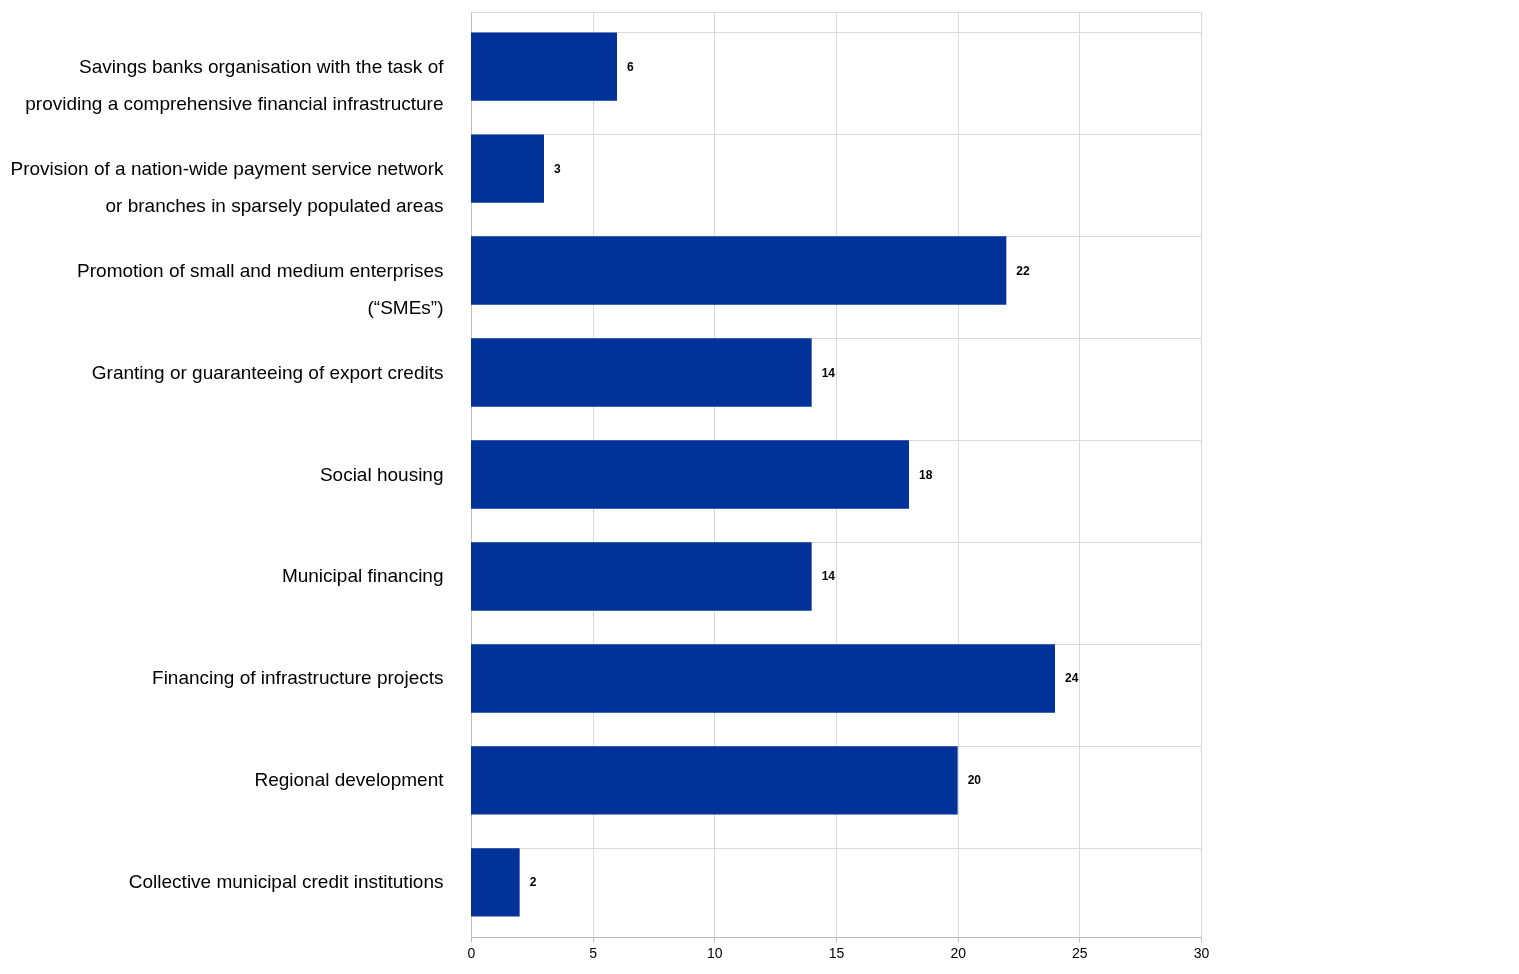 Image resolution: width=1519 pixels, height=974 pixels. I want to click on y-tick-label: Promotion of small and medium enterprises (“SMEs”), so click(260, 288).